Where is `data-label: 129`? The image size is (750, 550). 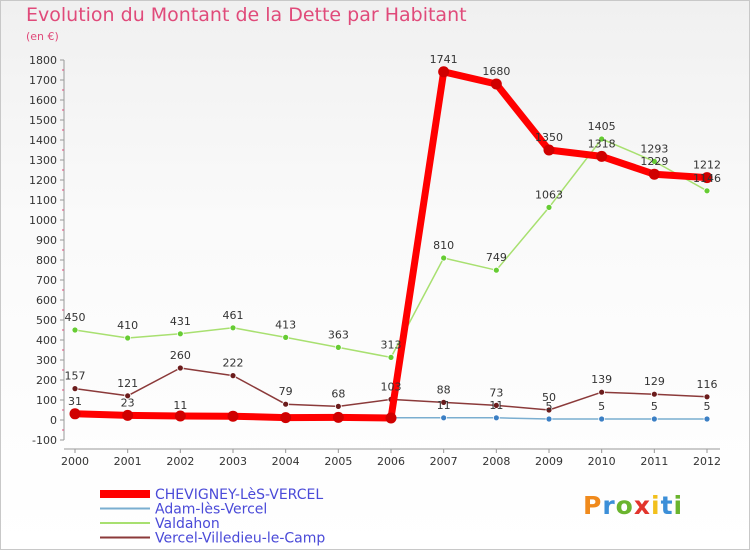
data-label: 129 is located at coordinates (654, 381).